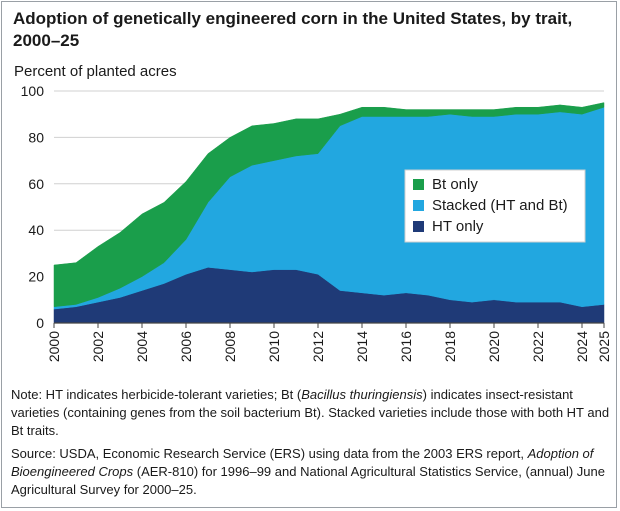  What do you see at coordinates (604, 346) in the screenshot?
I see `x-tick-label-2025: 2025` at bounding box center [604, 346].